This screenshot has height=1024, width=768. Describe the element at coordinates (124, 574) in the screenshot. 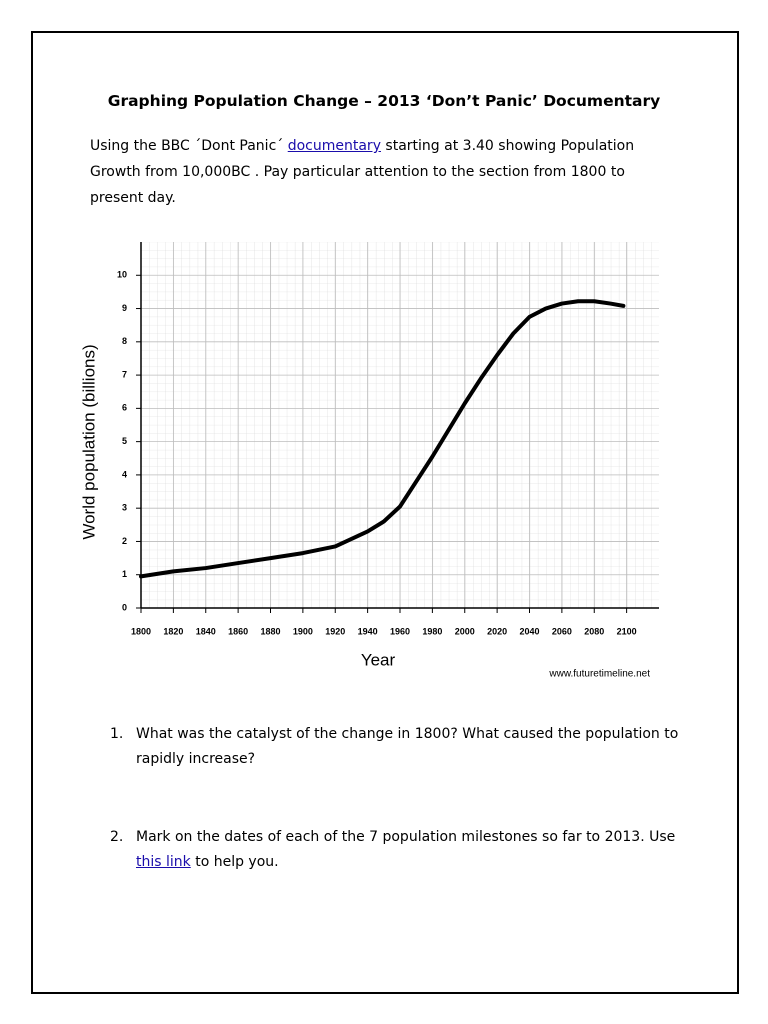

I see `y-tick-label: 1` at that location.